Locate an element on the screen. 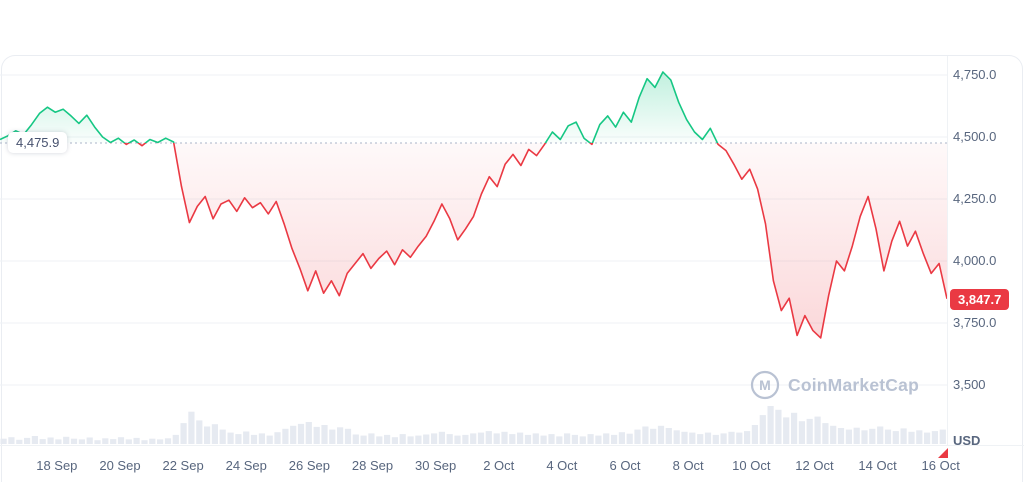  y-axis-label: 3,750.0 is located at coordinates (975, 322).